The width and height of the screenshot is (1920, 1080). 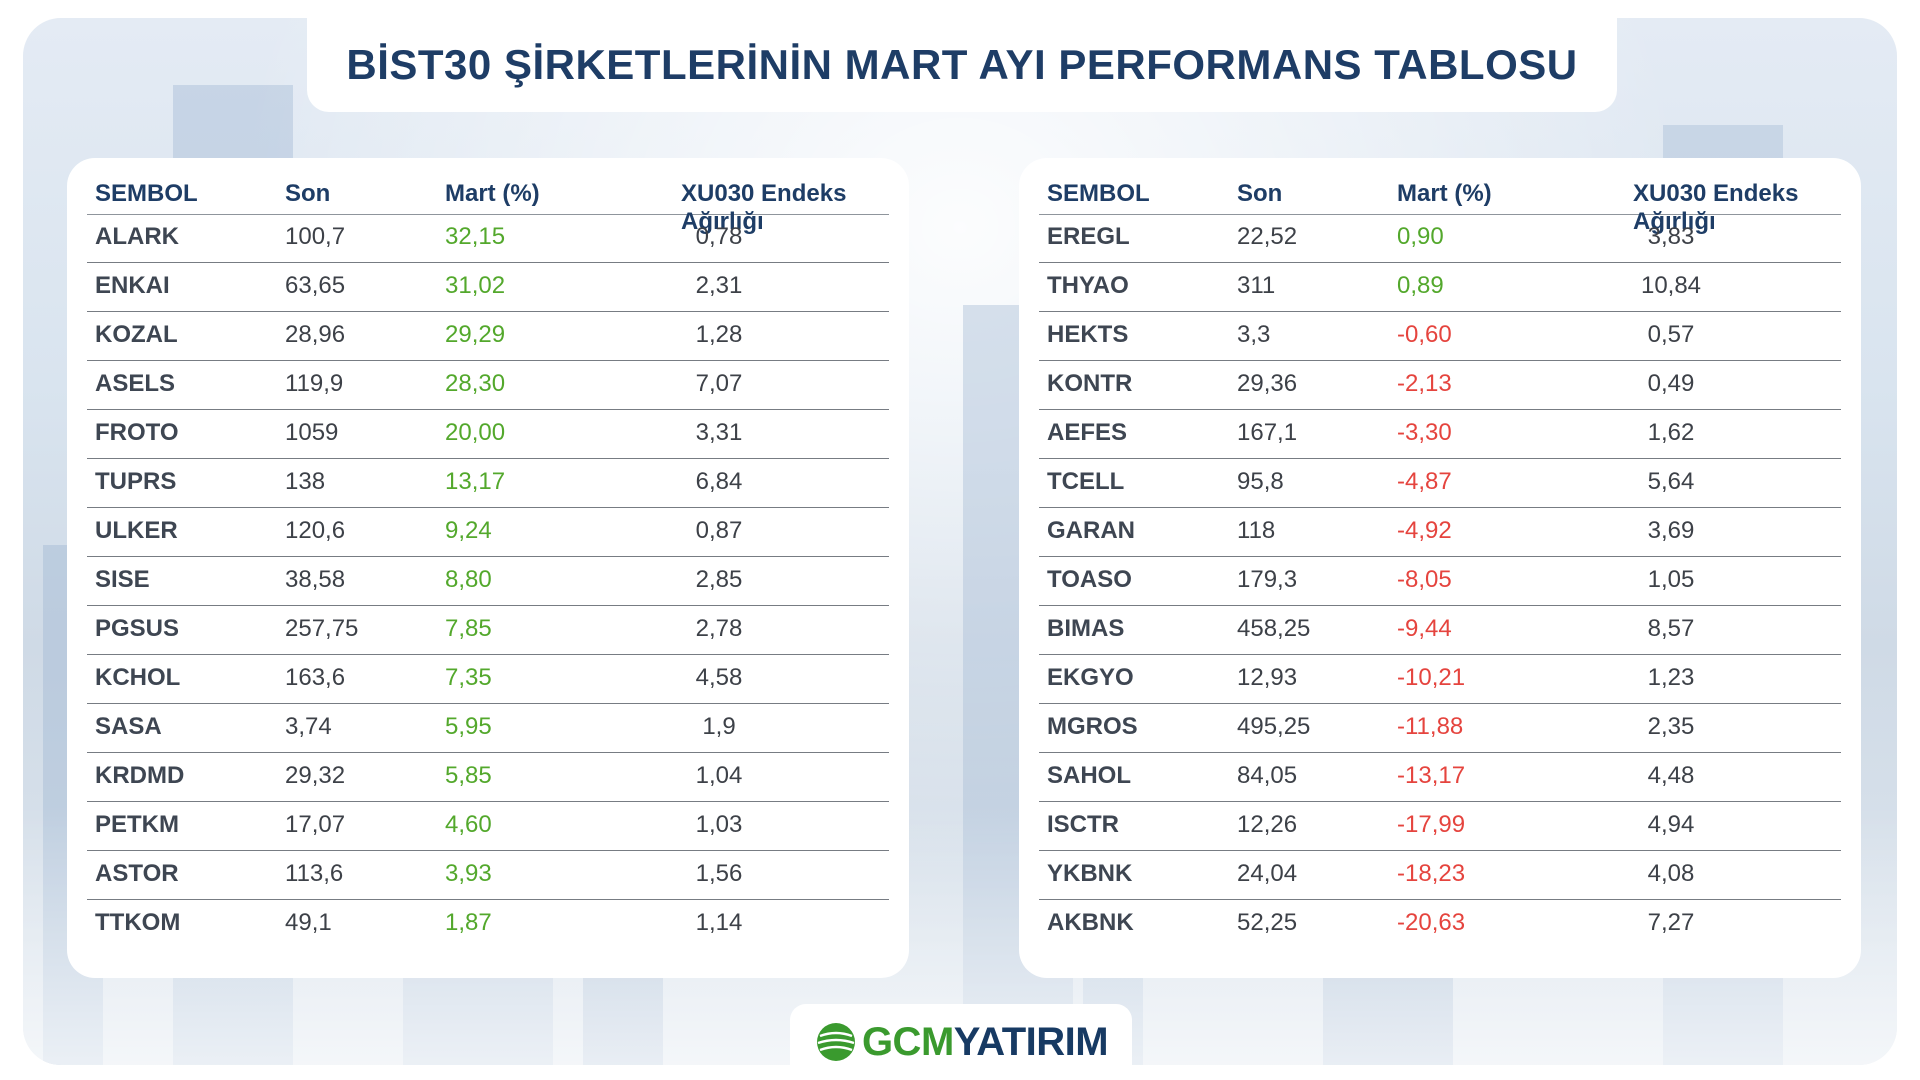 What do you see at coordinates (1267, 579) in the screenshot?
I see `cell-last: 179,3` at bounding box center [1267, 579].